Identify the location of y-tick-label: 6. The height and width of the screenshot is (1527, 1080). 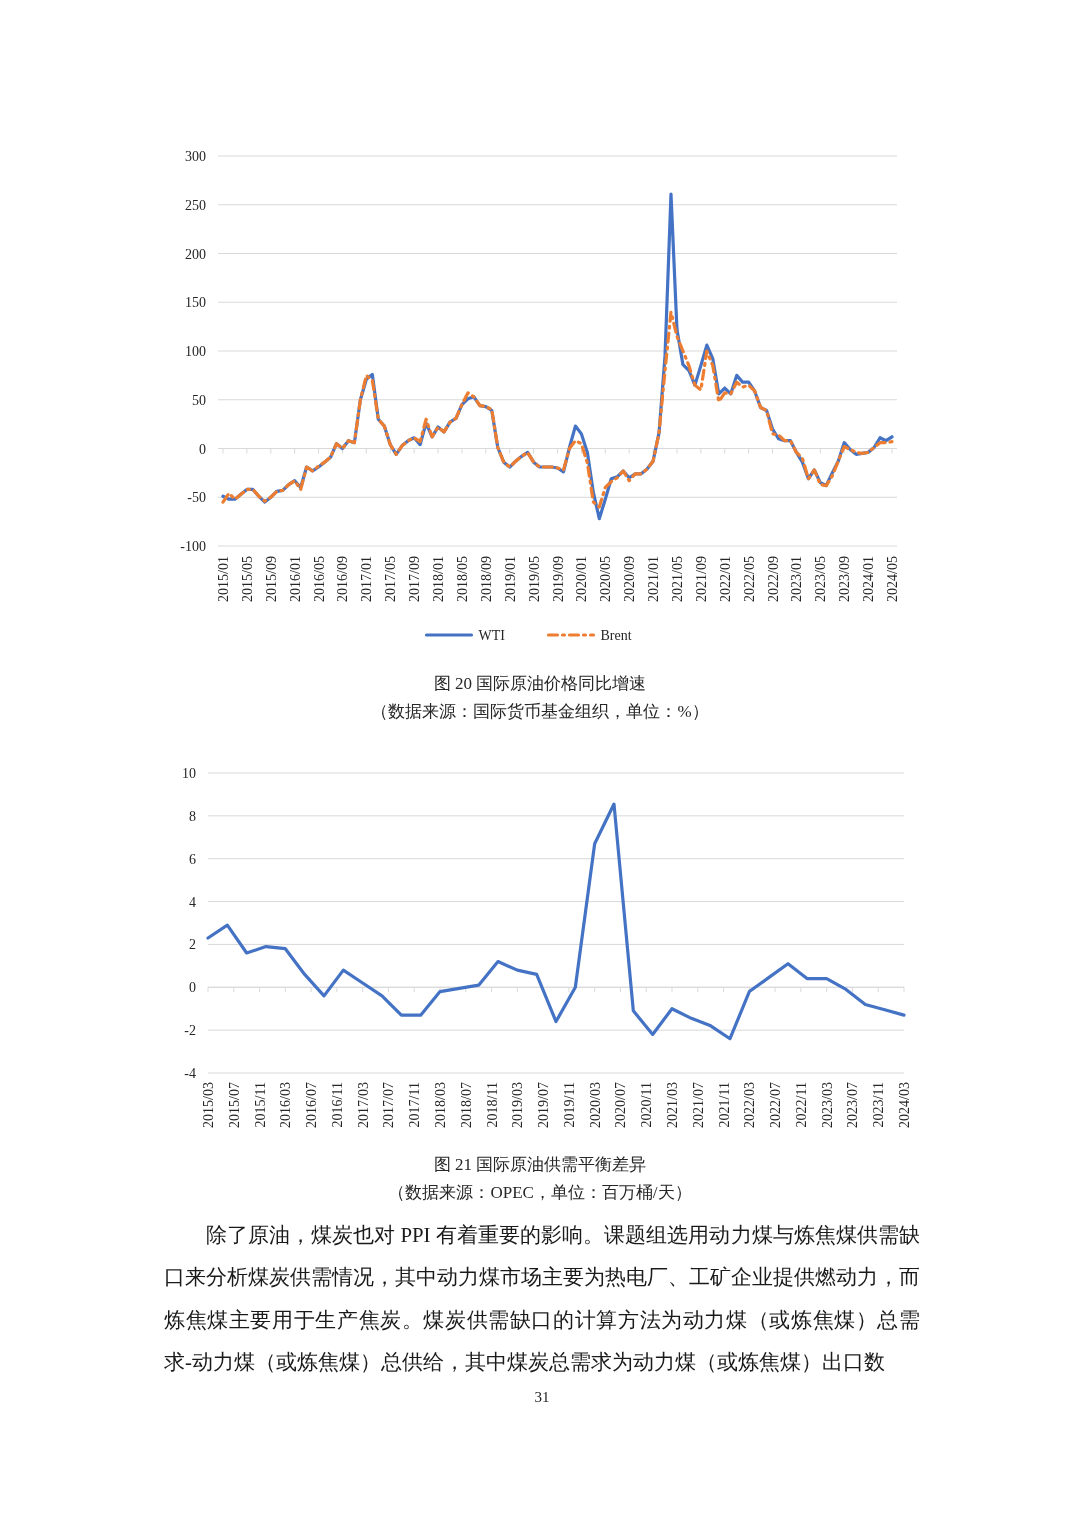
(192, 859).